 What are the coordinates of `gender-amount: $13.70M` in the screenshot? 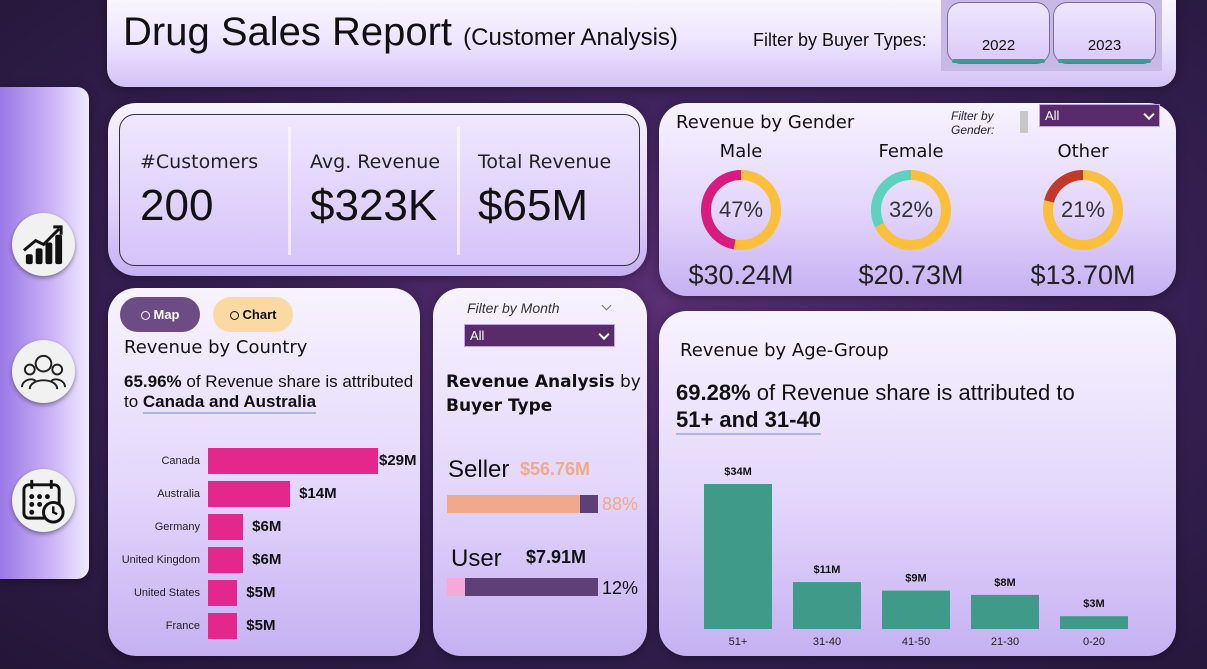 It's located at (1083, 275).